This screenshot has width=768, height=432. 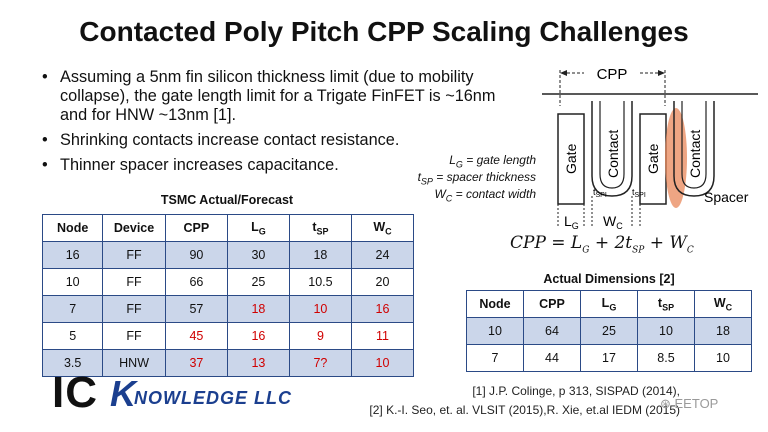 I want to click on def-lg: LG = gate length, so click(x=492, y=161).